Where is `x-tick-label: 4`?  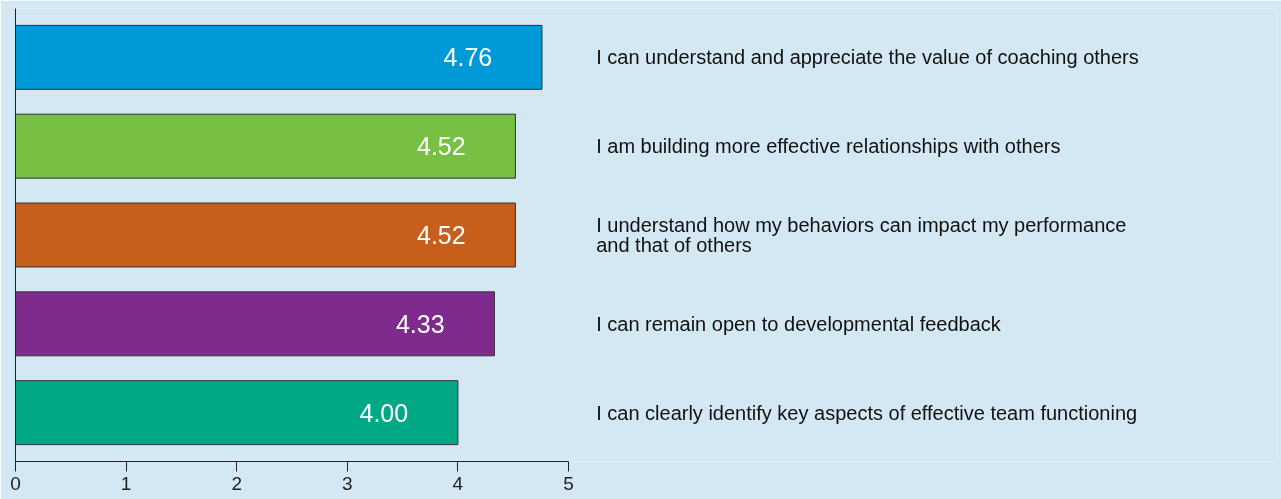 x-tick-label: 4 is located at coordinates (458, 483).